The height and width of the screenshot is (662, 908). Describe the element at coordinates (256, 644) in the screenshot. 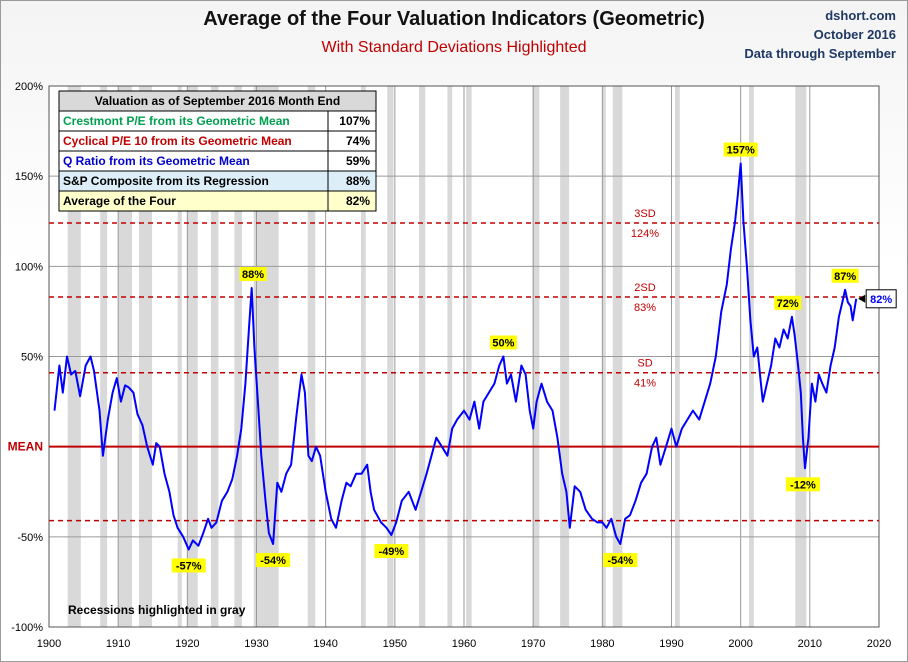

I see `x-tick-label: 1930` at that location.